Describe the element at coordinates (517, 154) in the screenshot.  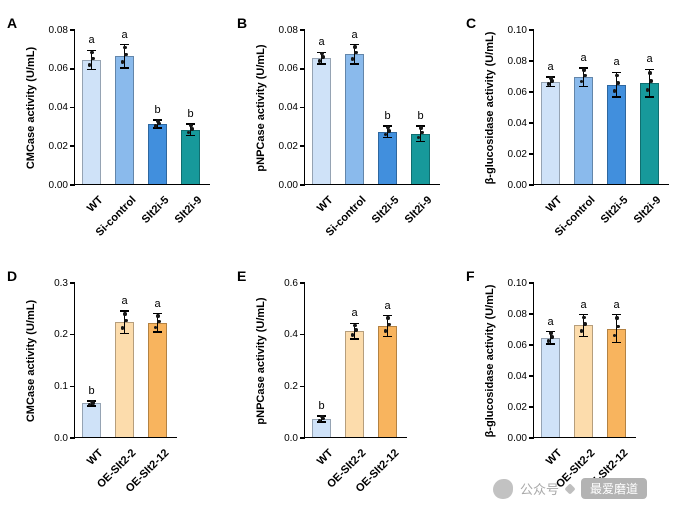
I see `y-tick-label: 0.02` at that location.